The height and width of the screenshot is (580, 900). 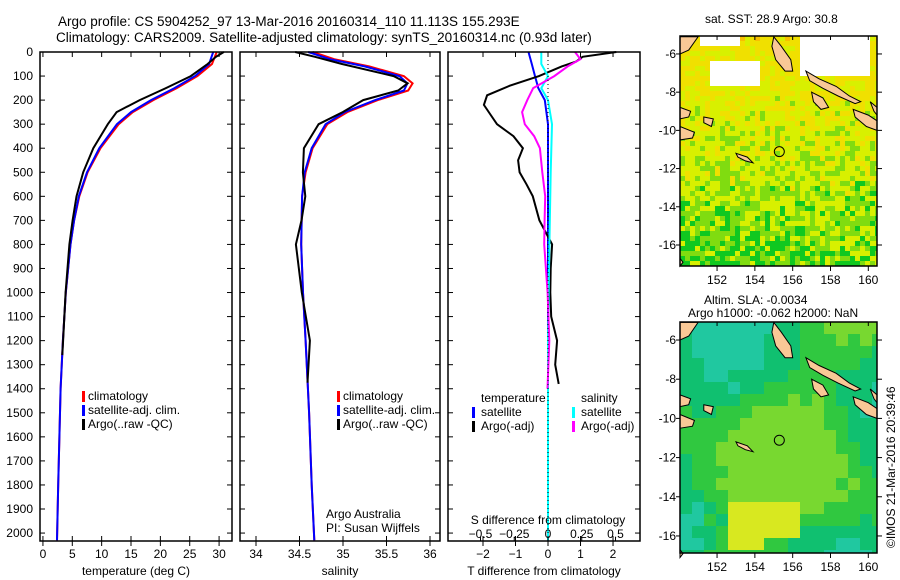 I want to click on sla-map-title: Altim. SLA: -0.0034, so click(x=756, y=300).